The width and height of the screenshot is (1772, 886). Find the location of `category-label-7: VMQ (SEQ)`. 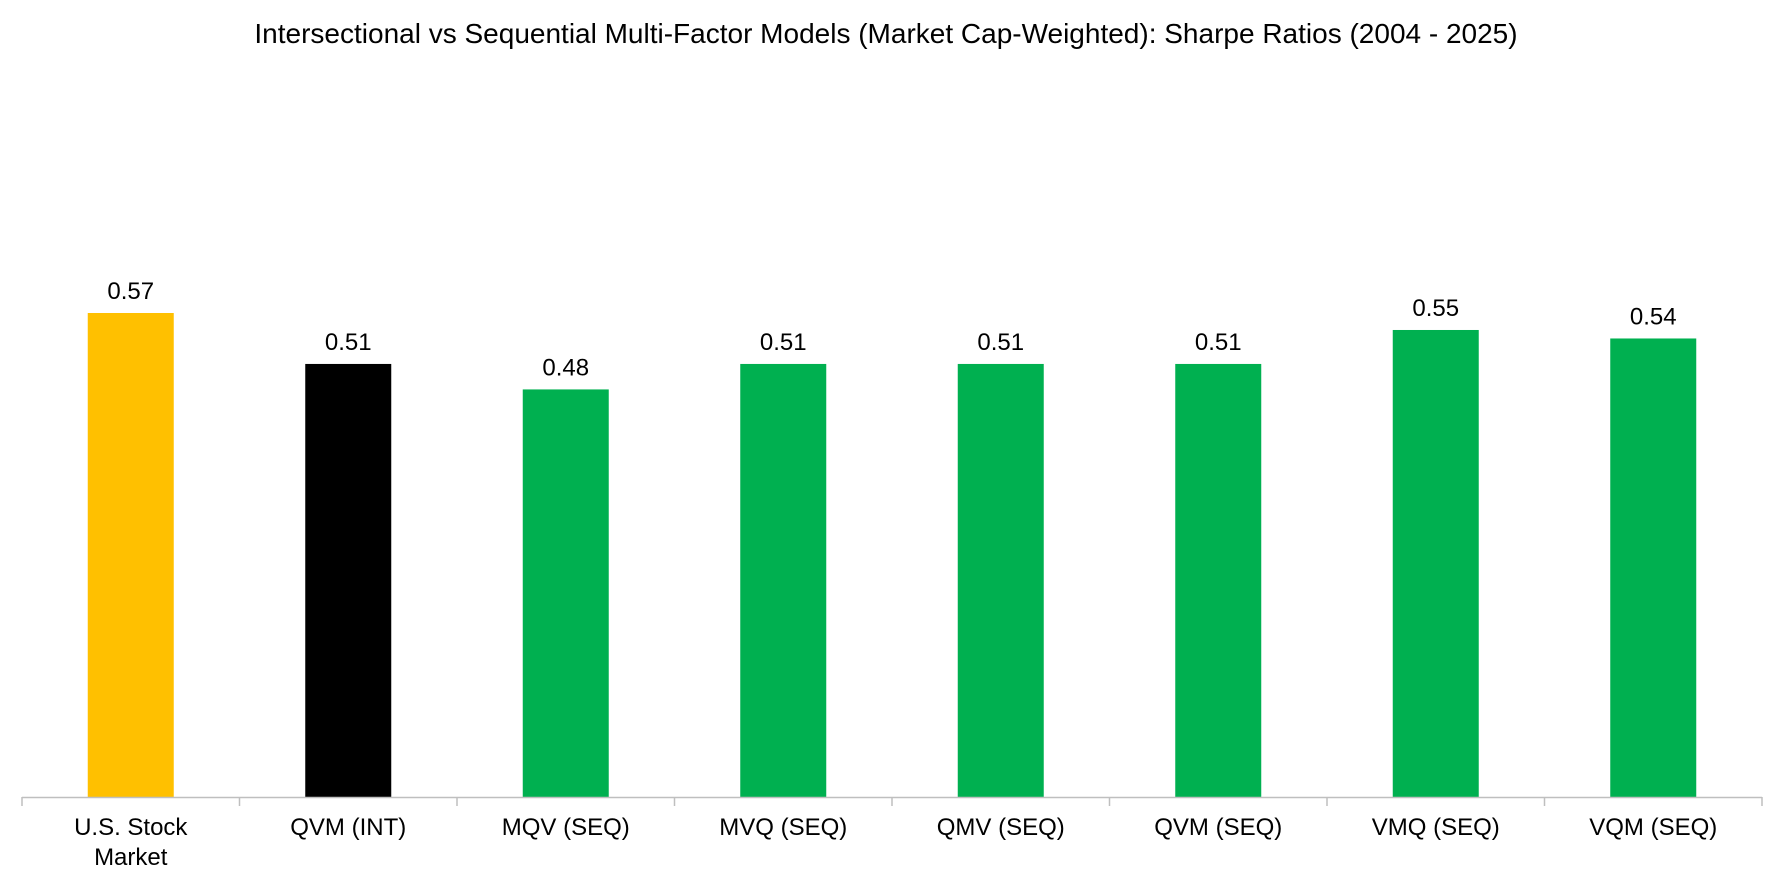

category-label-7: VMQ (SEQ) is located at coordinates (1436, 827).